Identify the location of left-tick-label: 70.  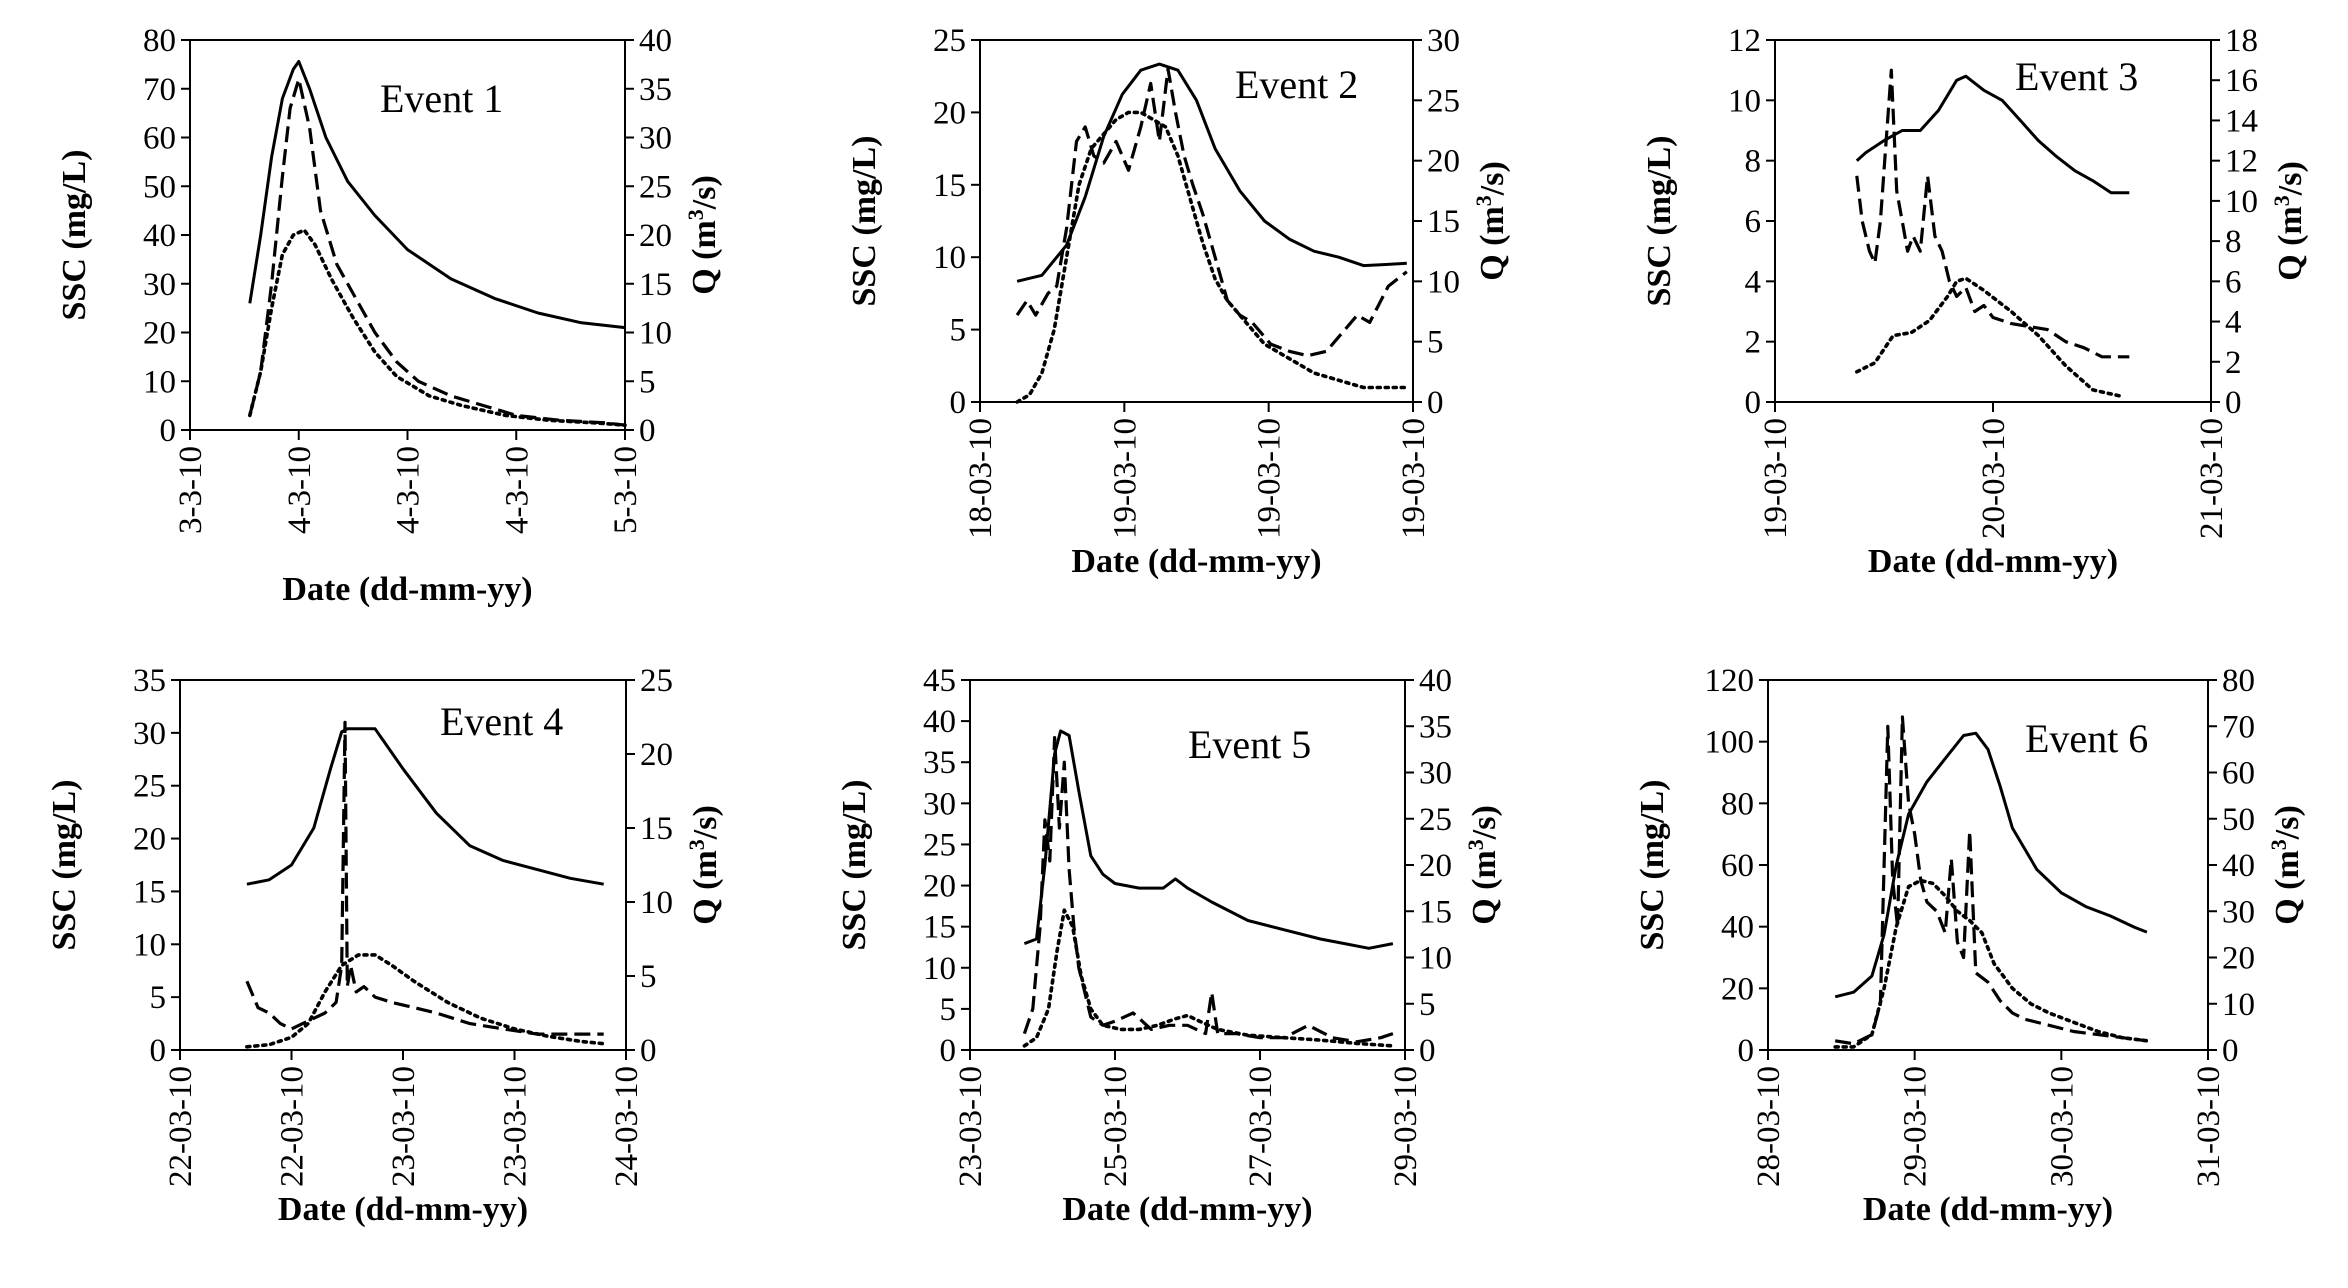
(159, 90).